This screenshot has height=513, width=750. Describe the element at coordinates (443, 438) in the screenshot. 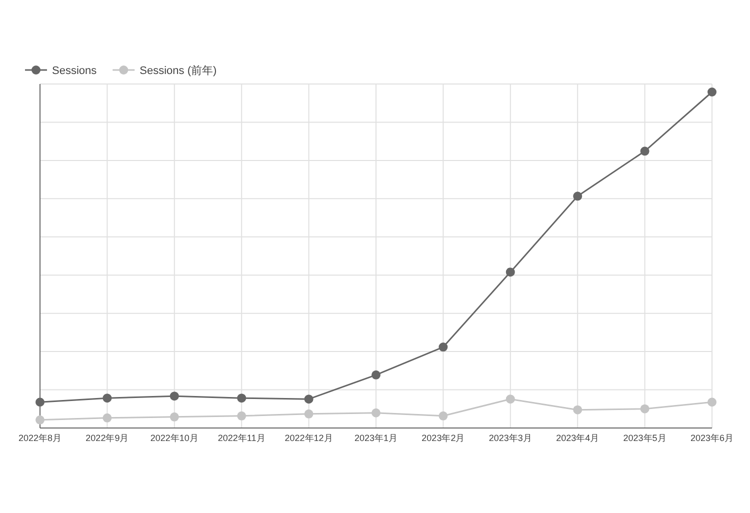

I see `x-tick-label: 2023年2月` at that location.